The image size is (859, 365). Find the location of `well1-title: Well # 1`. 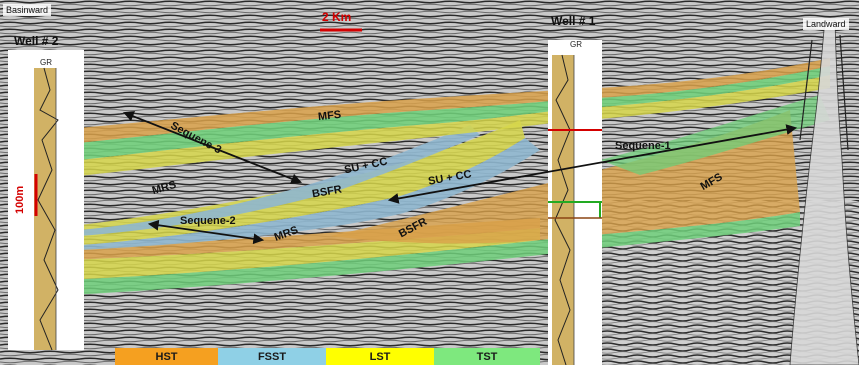

well1-title: Well # 1 is located at coordinates (573, 21).